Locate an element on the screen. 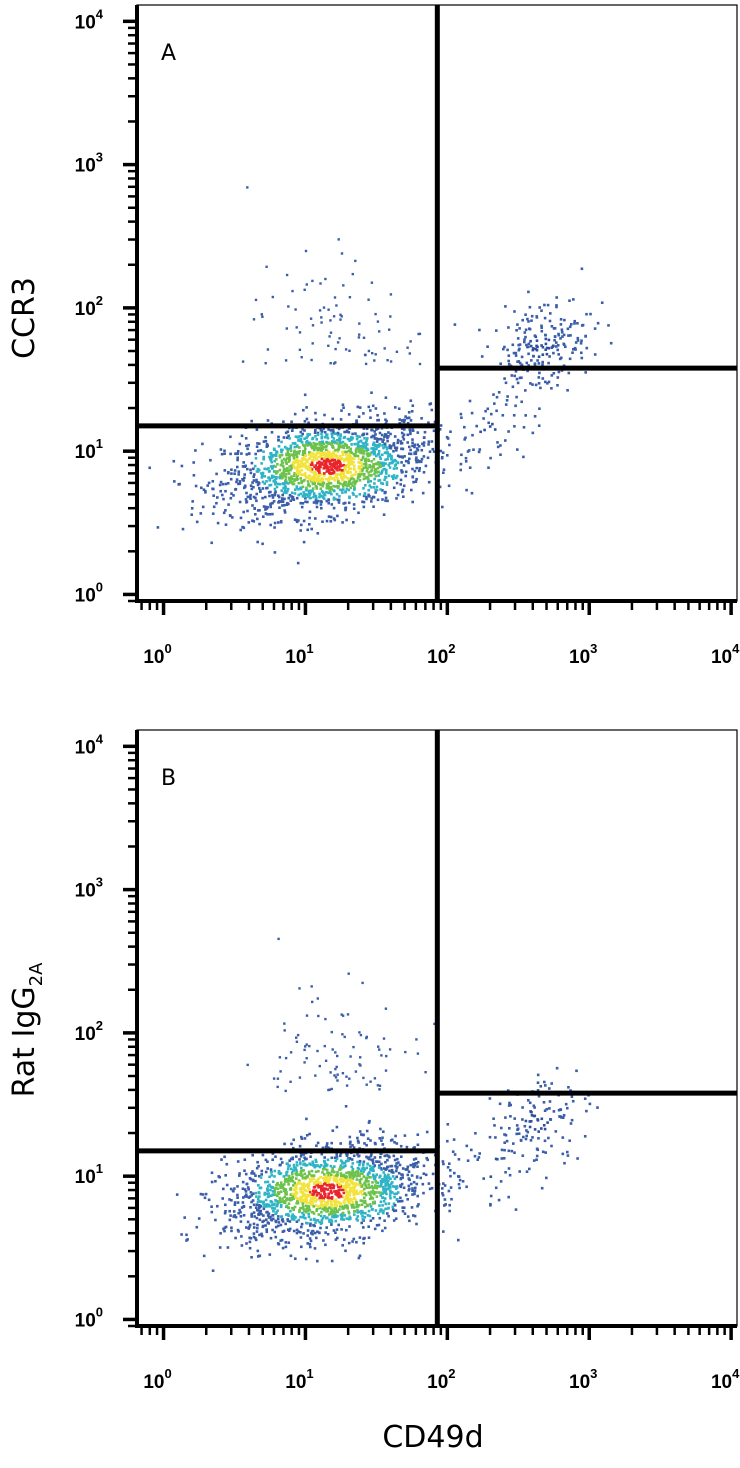 This screenshot has height=1468, width=740. y-tick-label: 104 is located at coordinates (89, 19).